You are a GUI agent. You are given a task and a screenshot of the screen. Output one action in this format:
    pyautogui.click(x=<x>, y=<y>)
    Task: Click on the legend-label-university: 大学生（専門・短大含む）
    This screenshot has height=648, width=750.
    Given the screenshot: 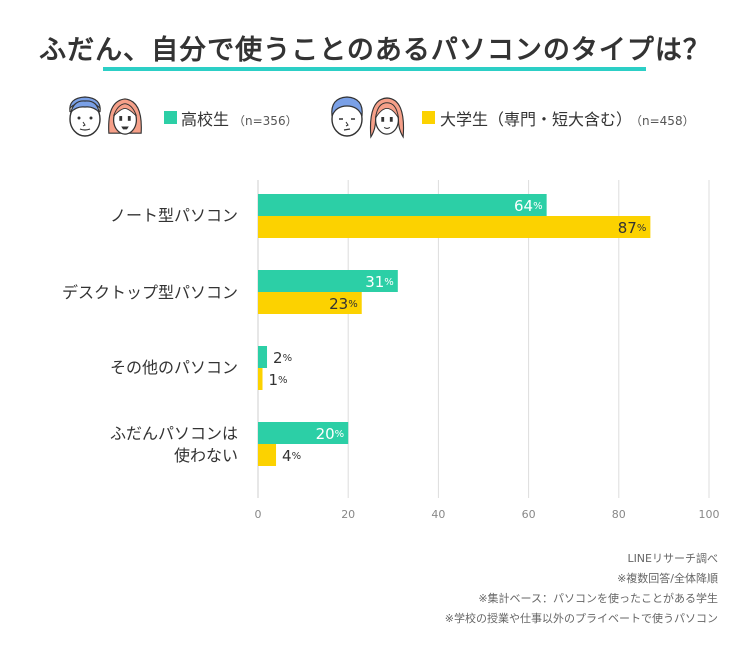 What is the action you would take?
    pyautogui.click(x=536, y=119)
    